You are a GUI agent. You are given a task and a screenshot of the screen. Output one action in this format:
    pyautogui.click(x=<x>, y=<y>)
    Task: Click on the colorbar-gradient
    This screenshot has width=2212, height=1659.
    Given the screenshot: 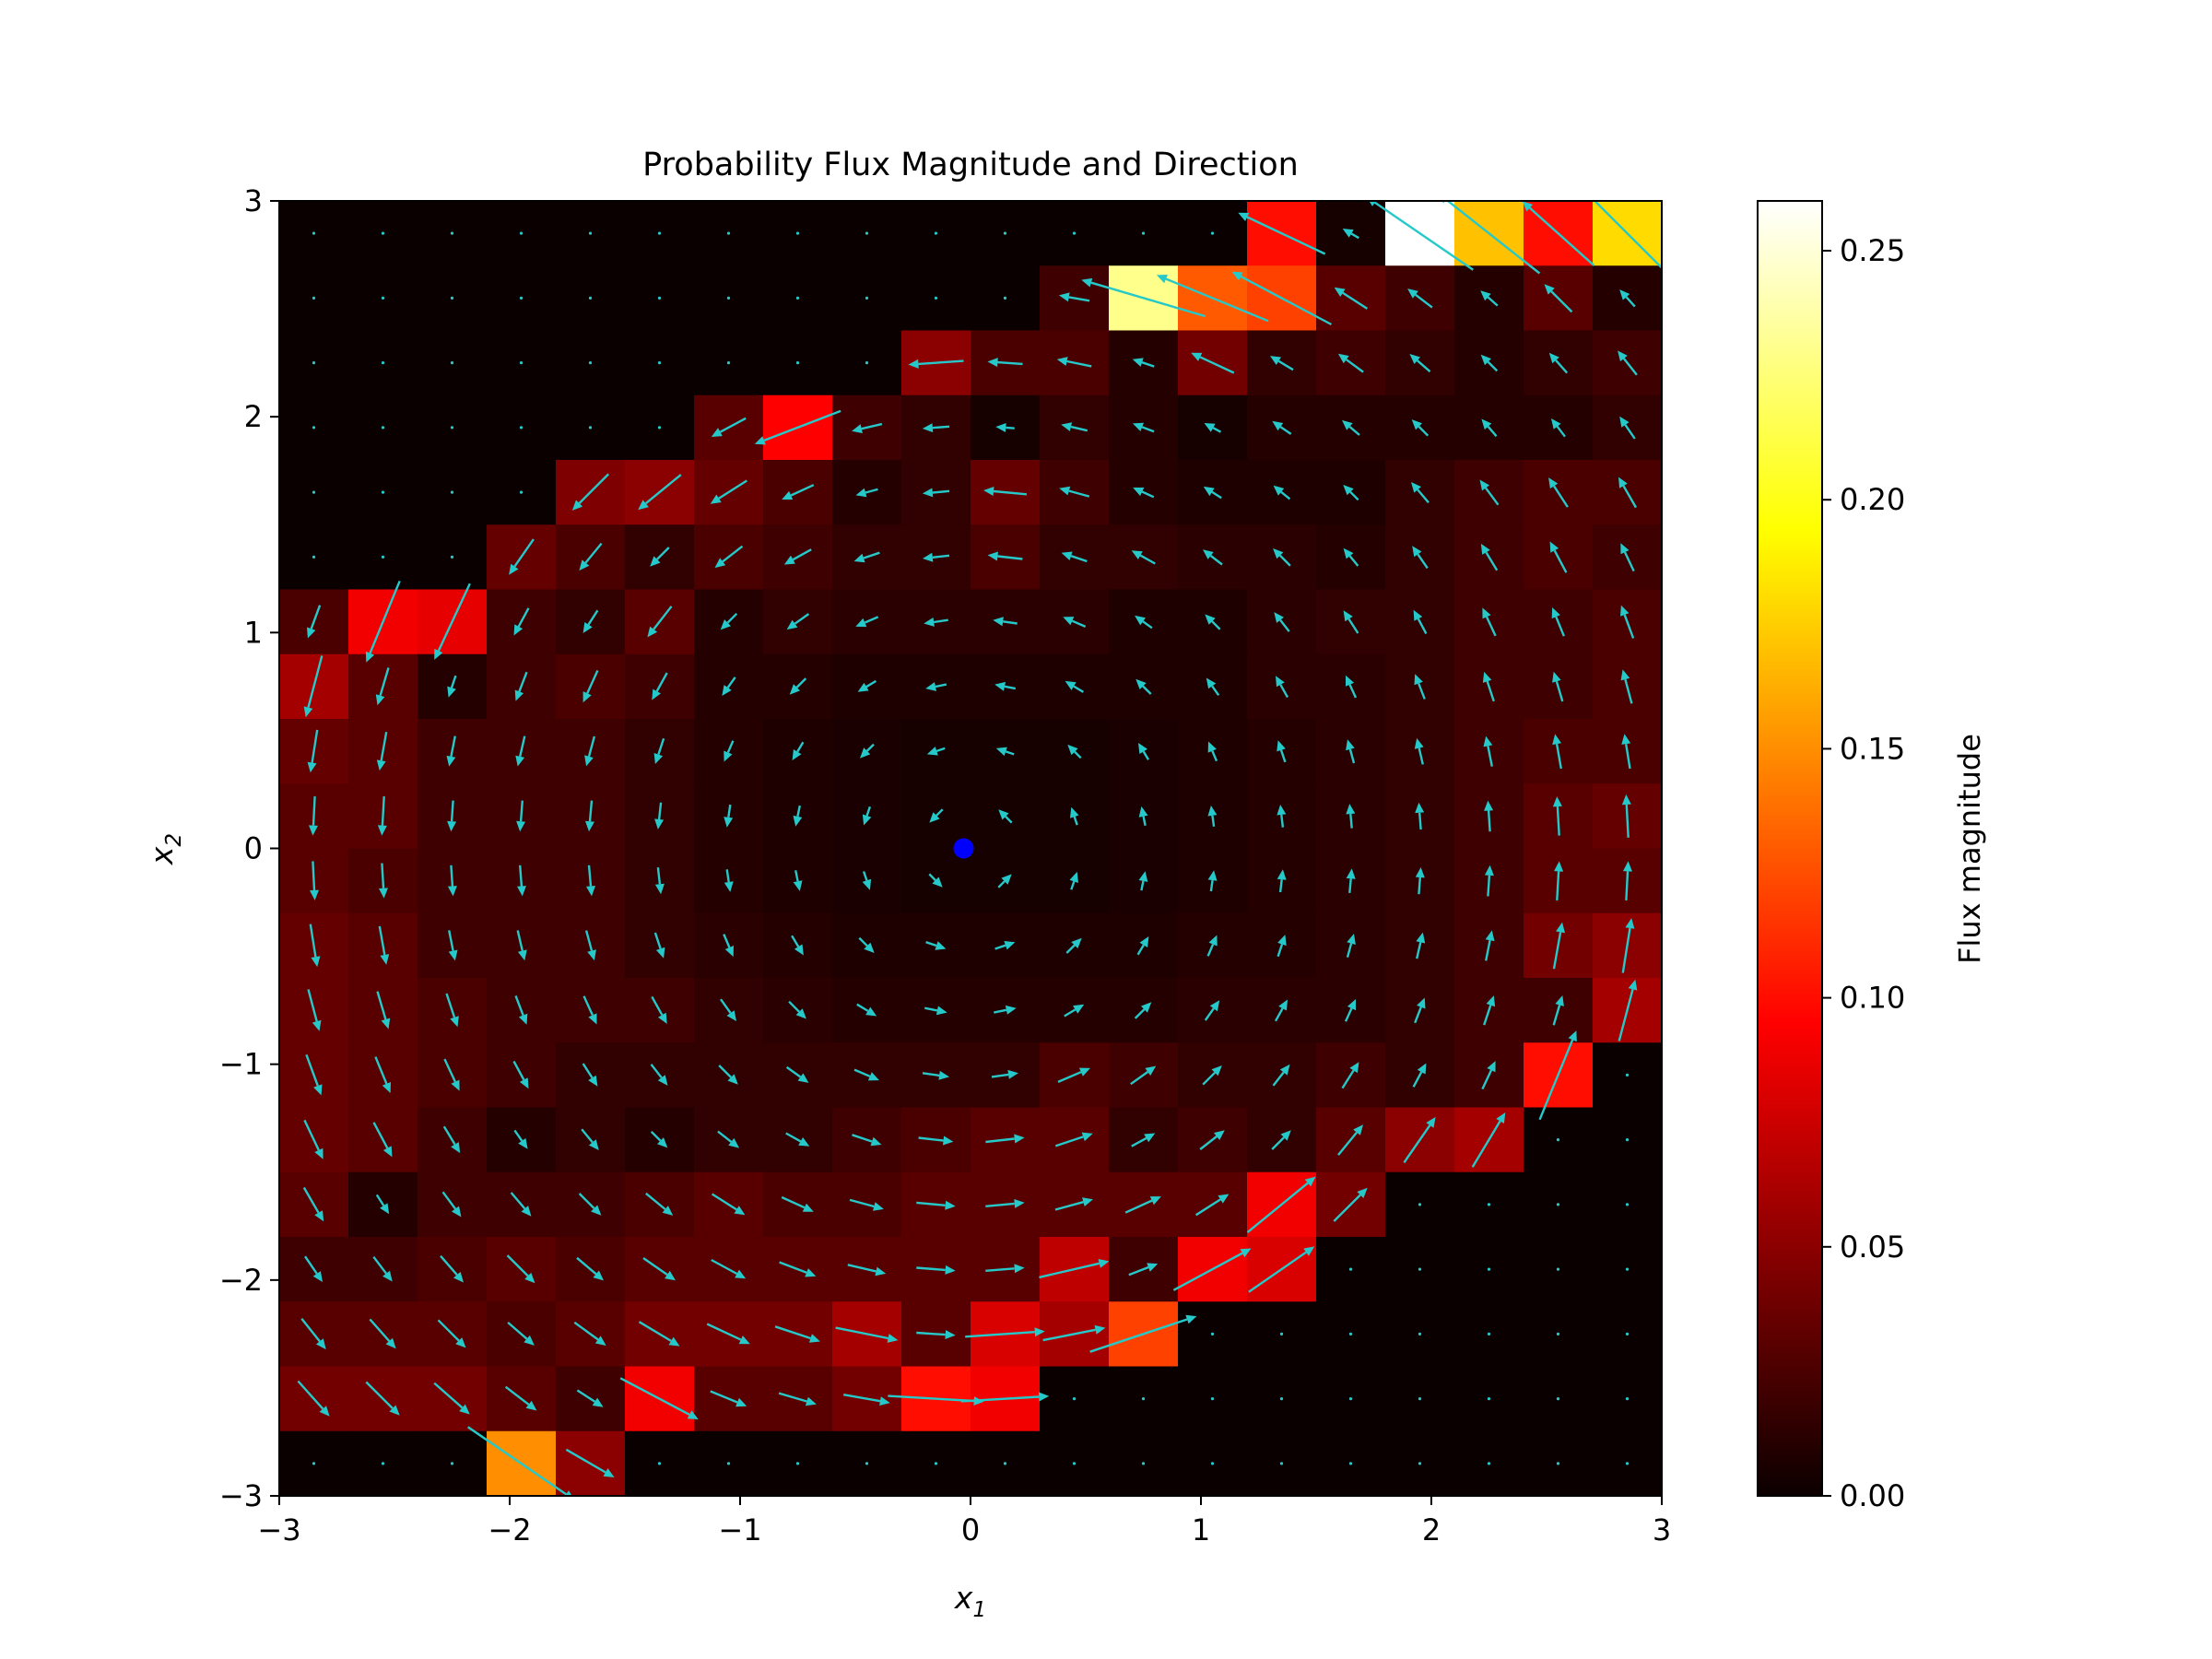 What is the action you would take?
    pyautogui.click(x=1790, y=848)
    